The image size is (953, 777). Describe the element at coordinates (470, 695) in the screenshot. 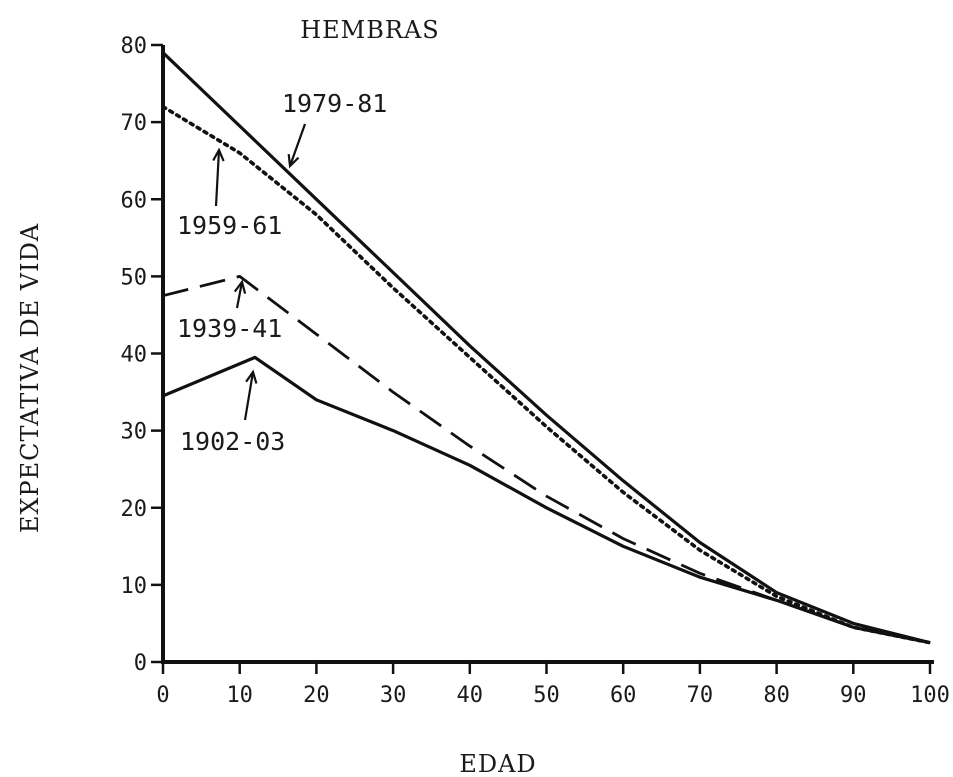

I see `x-tick-label: 40` at that location.